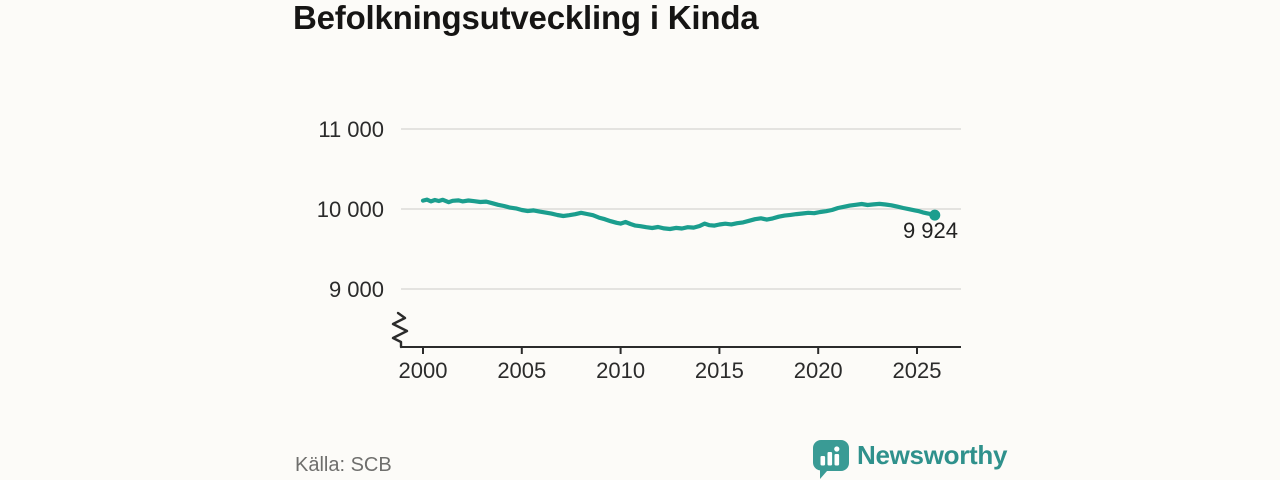 This screenshot has height=480, width=1280. What do you see at coordinates (935, 215) in the screenshot?
I see `latest-value-dot` at bounding box center [935, 215].